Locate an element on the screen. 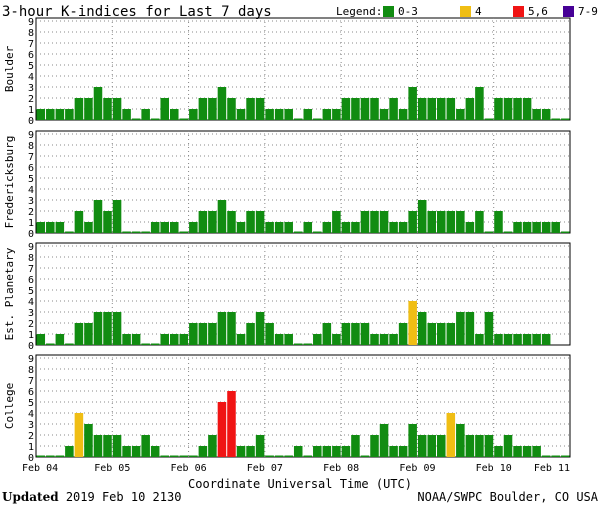 The width and height of the screenshot is (600, 510). updated-label: Updated is located at coordinates (30, 497).